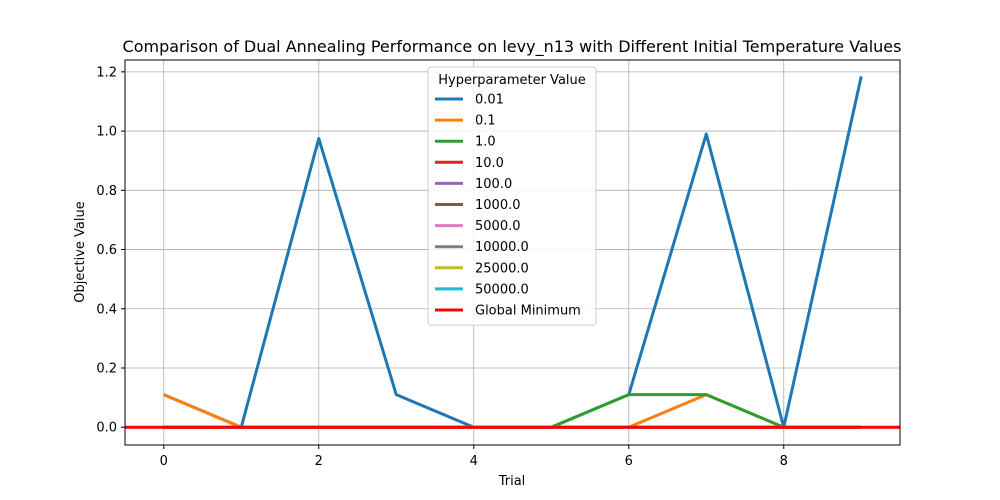 The width and height of the screenshot is (1000, 500). I want to click on legend-title: Hyperparameter Value, so click(512, 80).